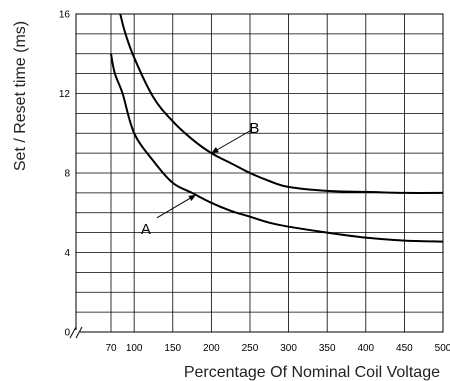 The width and height of the screenshot is (450, 381). Describe the element at coordinates (76, 332) in the screenshot. I see `x-axis-break-marker` at that location.